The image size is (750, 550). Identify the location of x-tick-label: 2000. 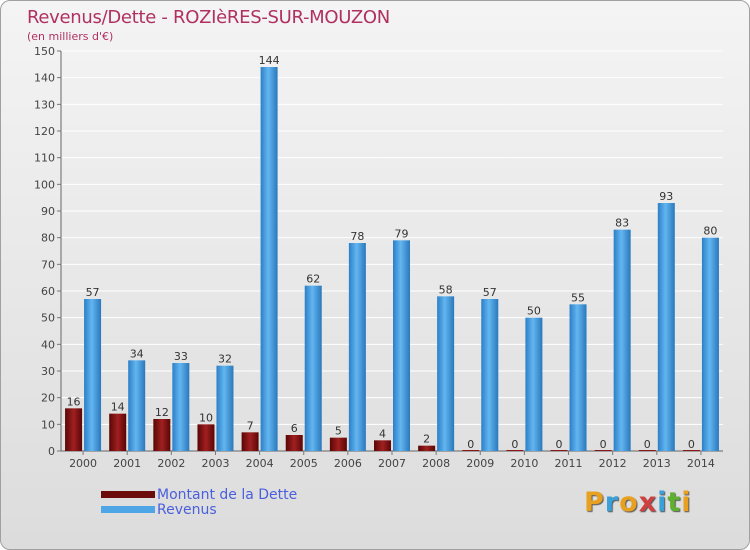
(83, 463).